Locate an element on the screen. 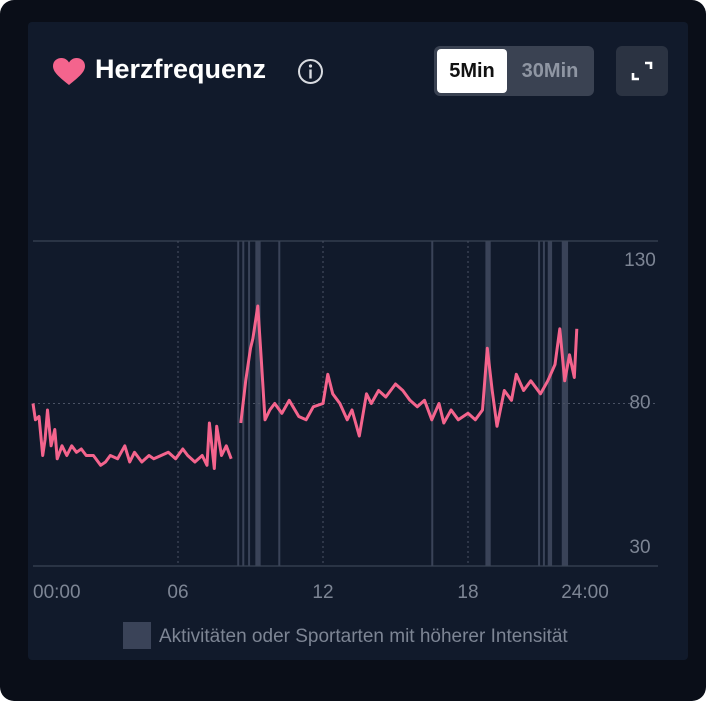 This screenshot has height=701, width=706. title: Herzfrequenz is located at coordinates (181, 69).